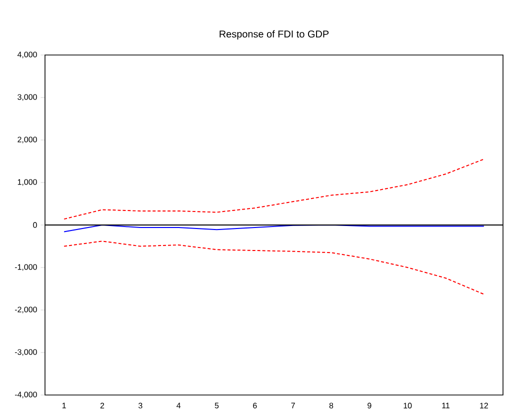 The image size is (513, 419). I want to click on line-series, so click(274, 267).